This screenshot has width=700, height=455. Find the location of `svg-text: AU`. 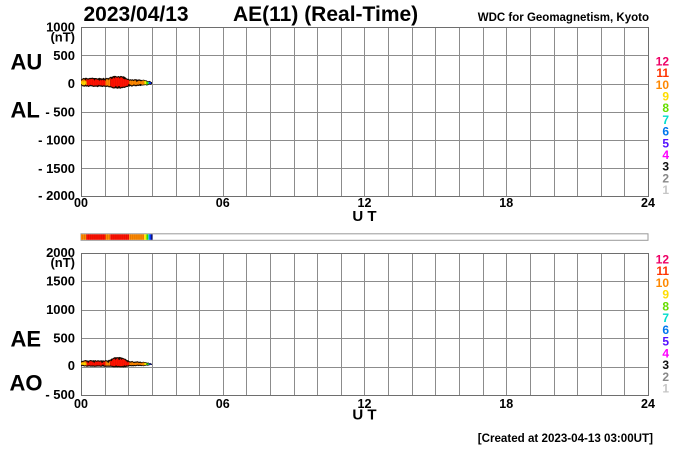

svg-text: AU is located at coordinates (27, 62).